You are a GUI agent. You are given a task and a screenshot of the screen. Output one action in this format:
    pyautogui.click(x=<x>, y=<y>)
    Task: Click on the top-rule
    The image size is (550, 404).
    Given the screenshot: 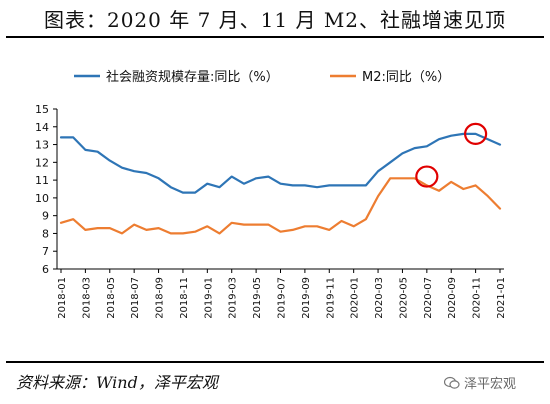 What is the action you would take?
    pyautogui.click(x=275, y=37)
    